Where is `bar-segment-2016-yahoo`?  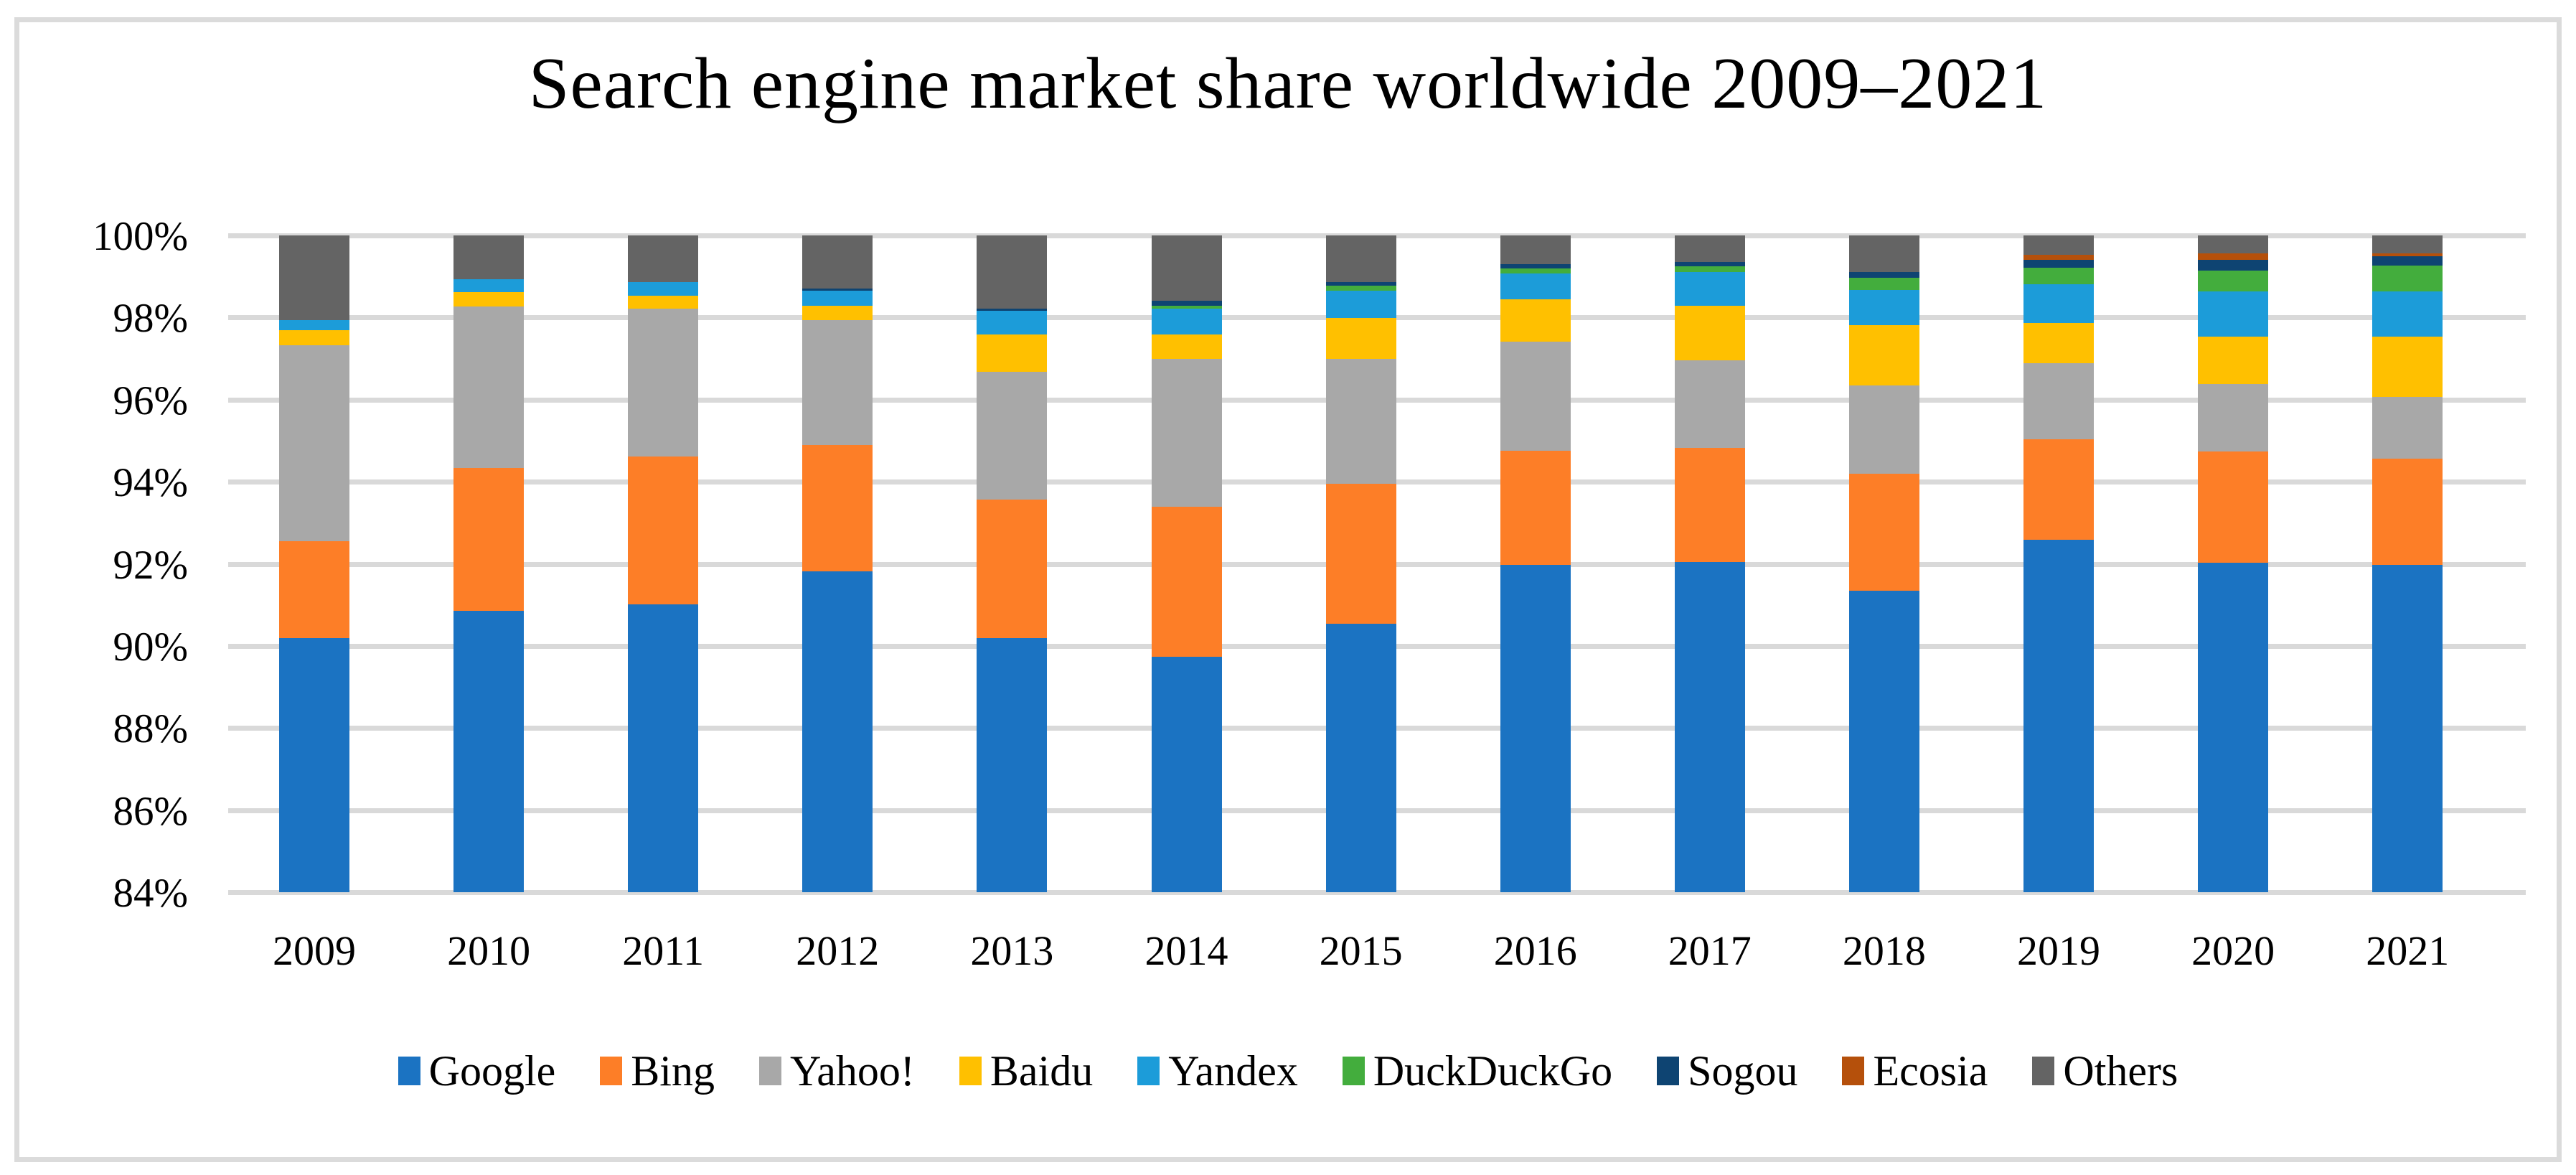
bar-segment-2016-yahoo is located at coordinates (1535, 396).